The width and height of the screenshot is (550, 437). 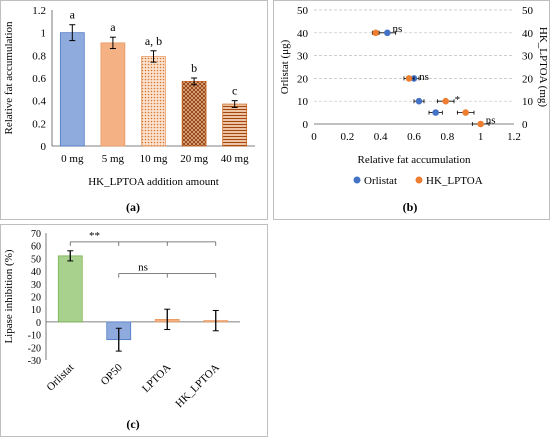 What do you see at coordinates (39, 124) in the screenshot?
I see `y-tick-label: 0.2` at bounding box center [39, 124].